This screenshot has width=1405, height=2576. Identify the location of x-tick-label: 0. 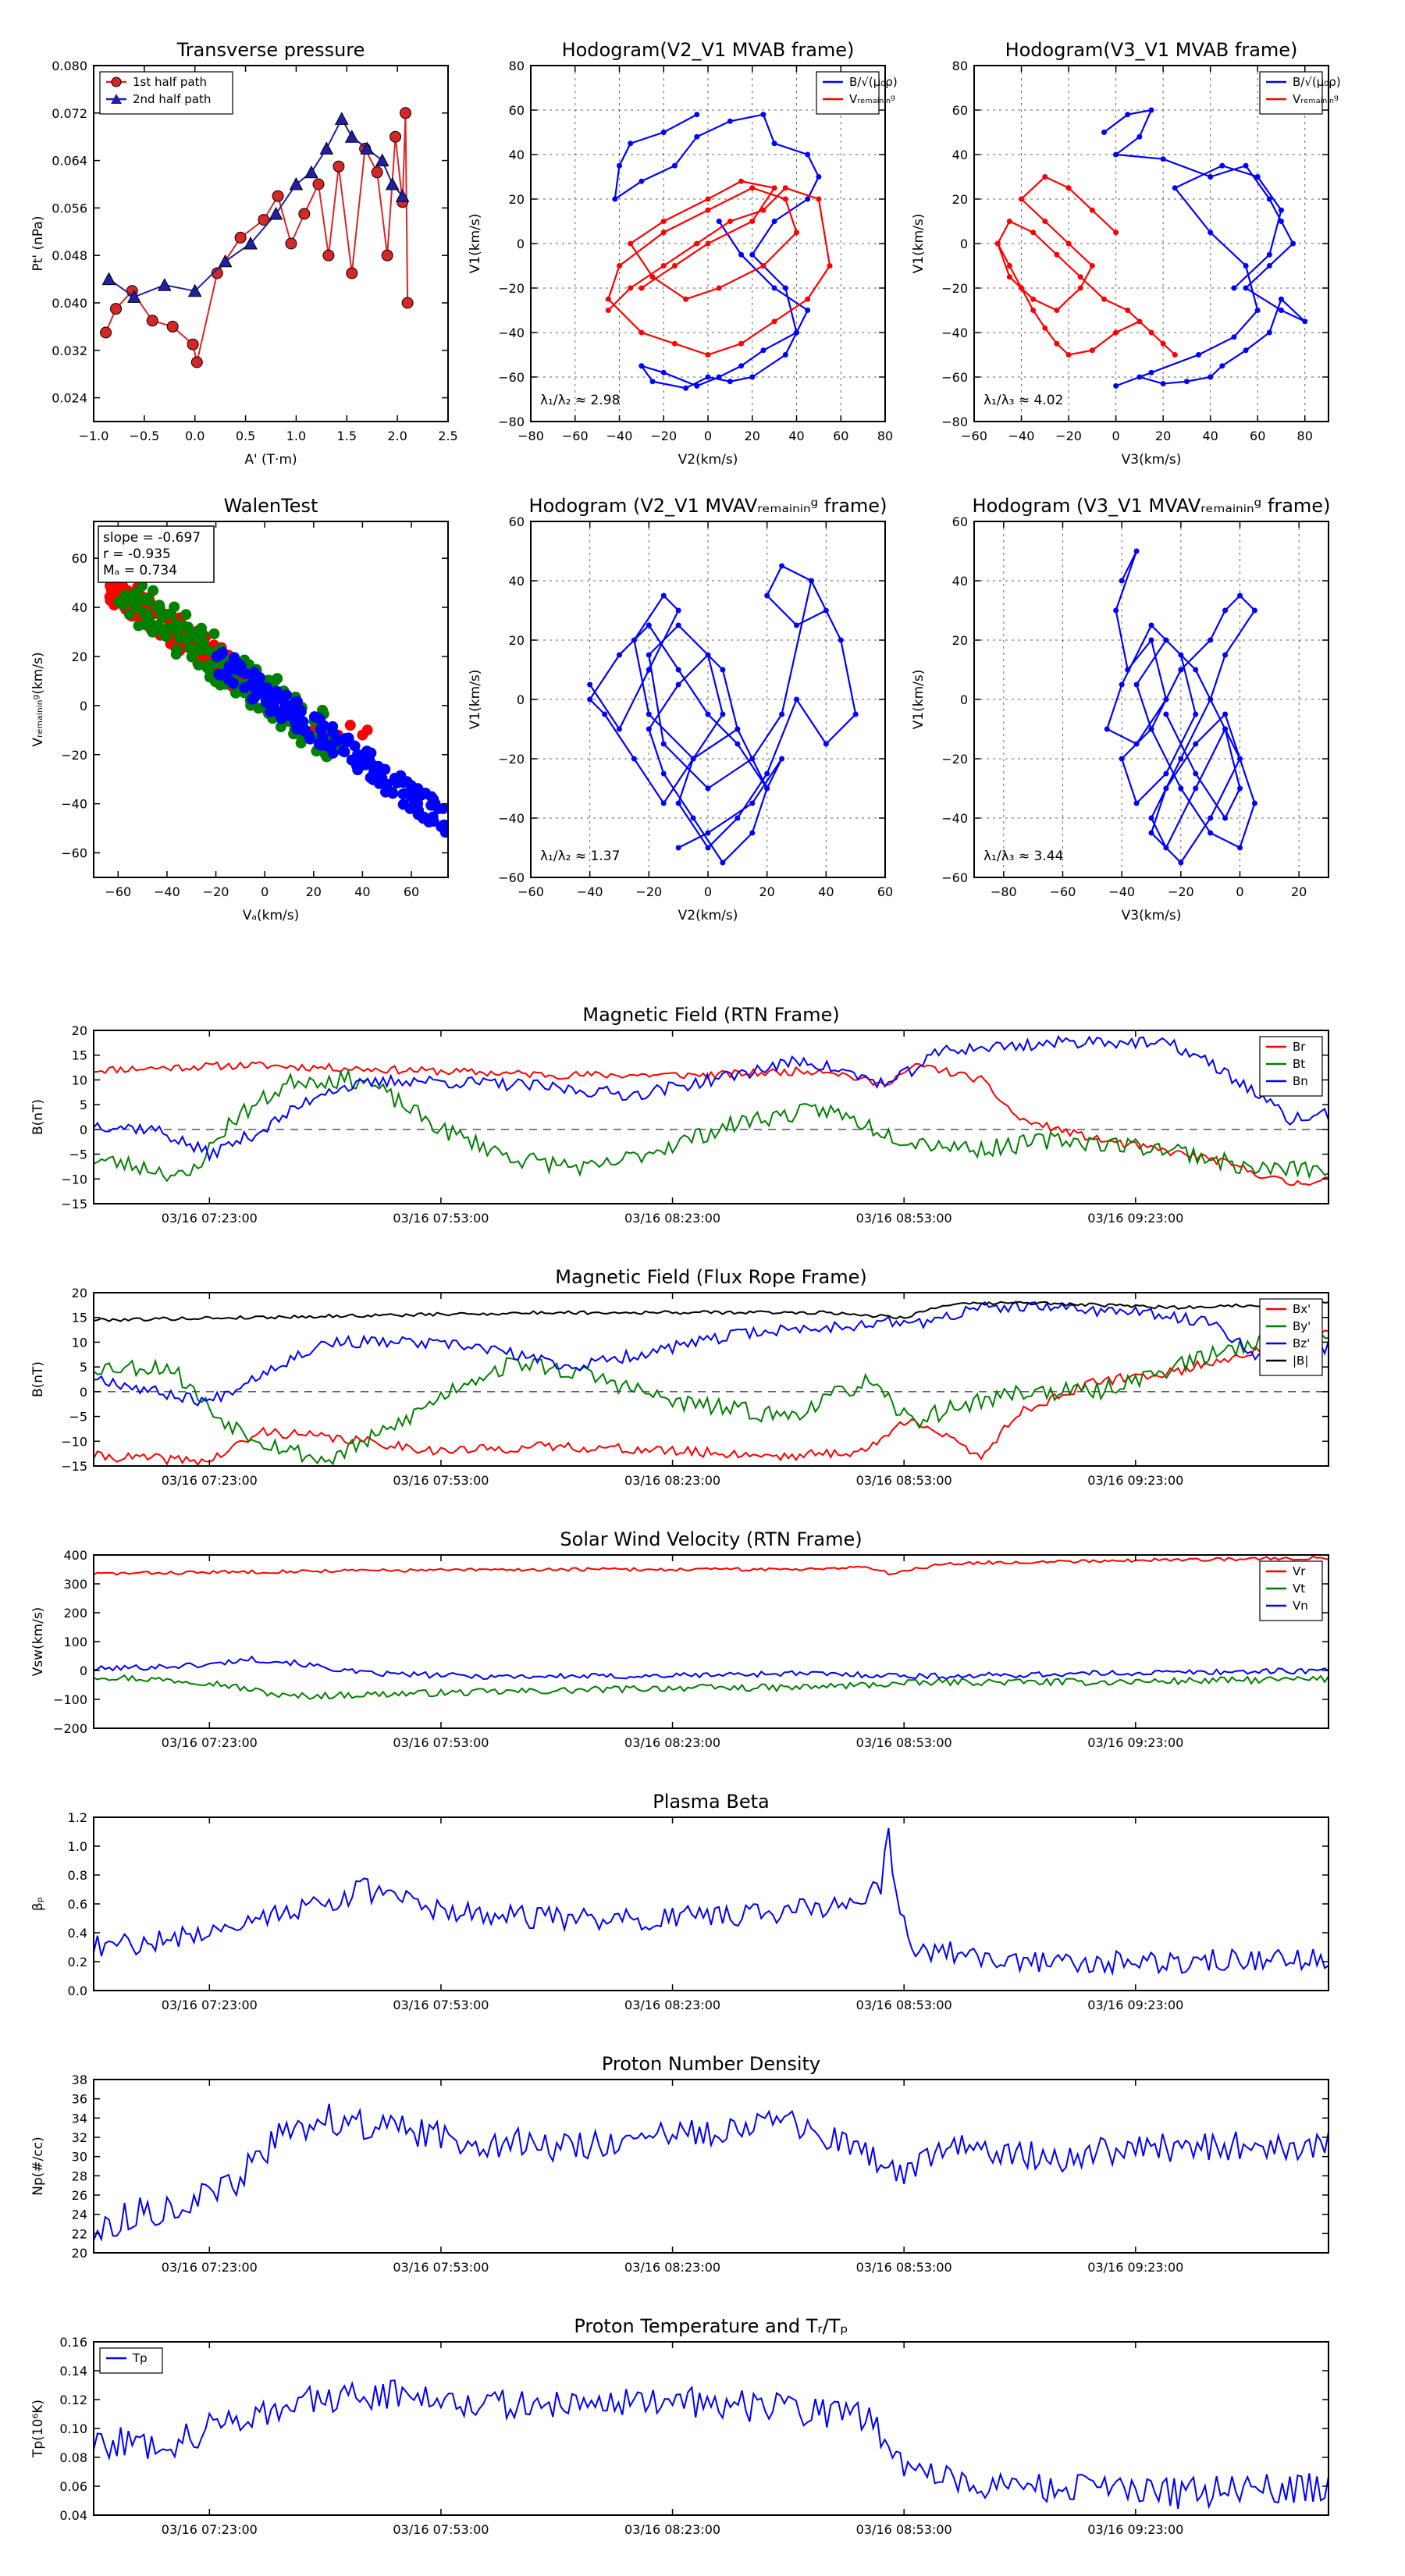
(265, 891).